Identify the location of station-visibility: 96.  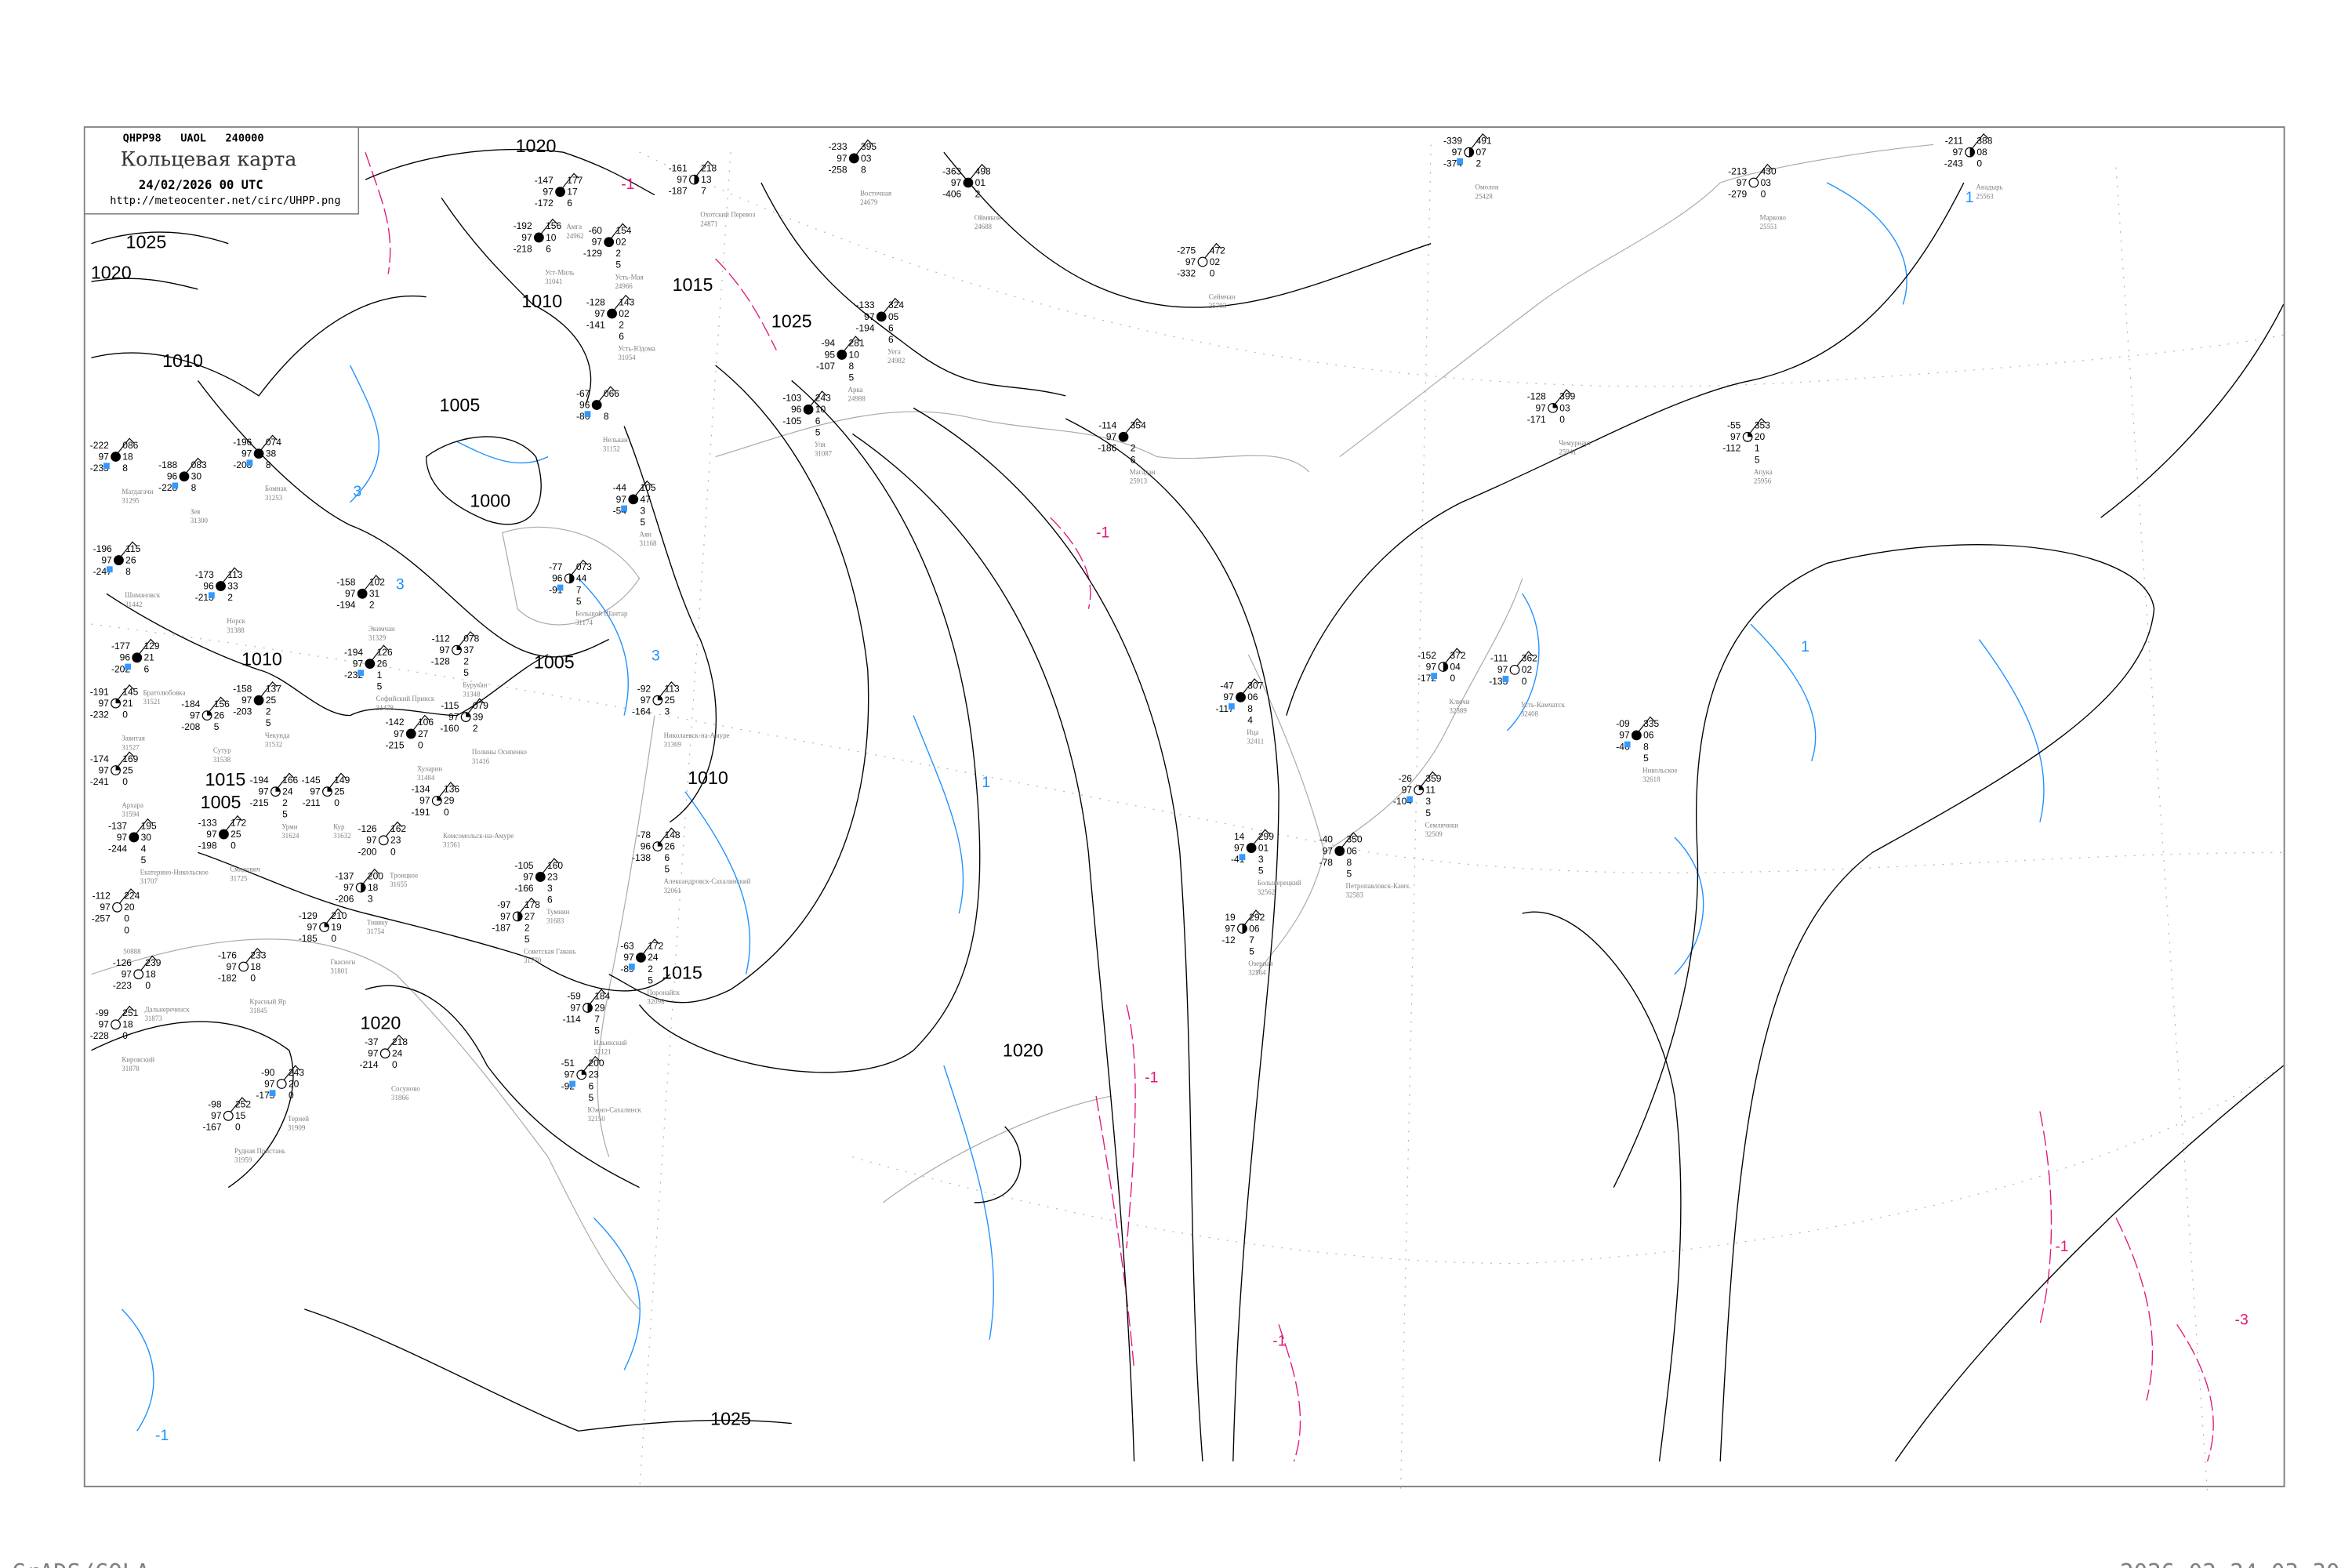
(557, 578).